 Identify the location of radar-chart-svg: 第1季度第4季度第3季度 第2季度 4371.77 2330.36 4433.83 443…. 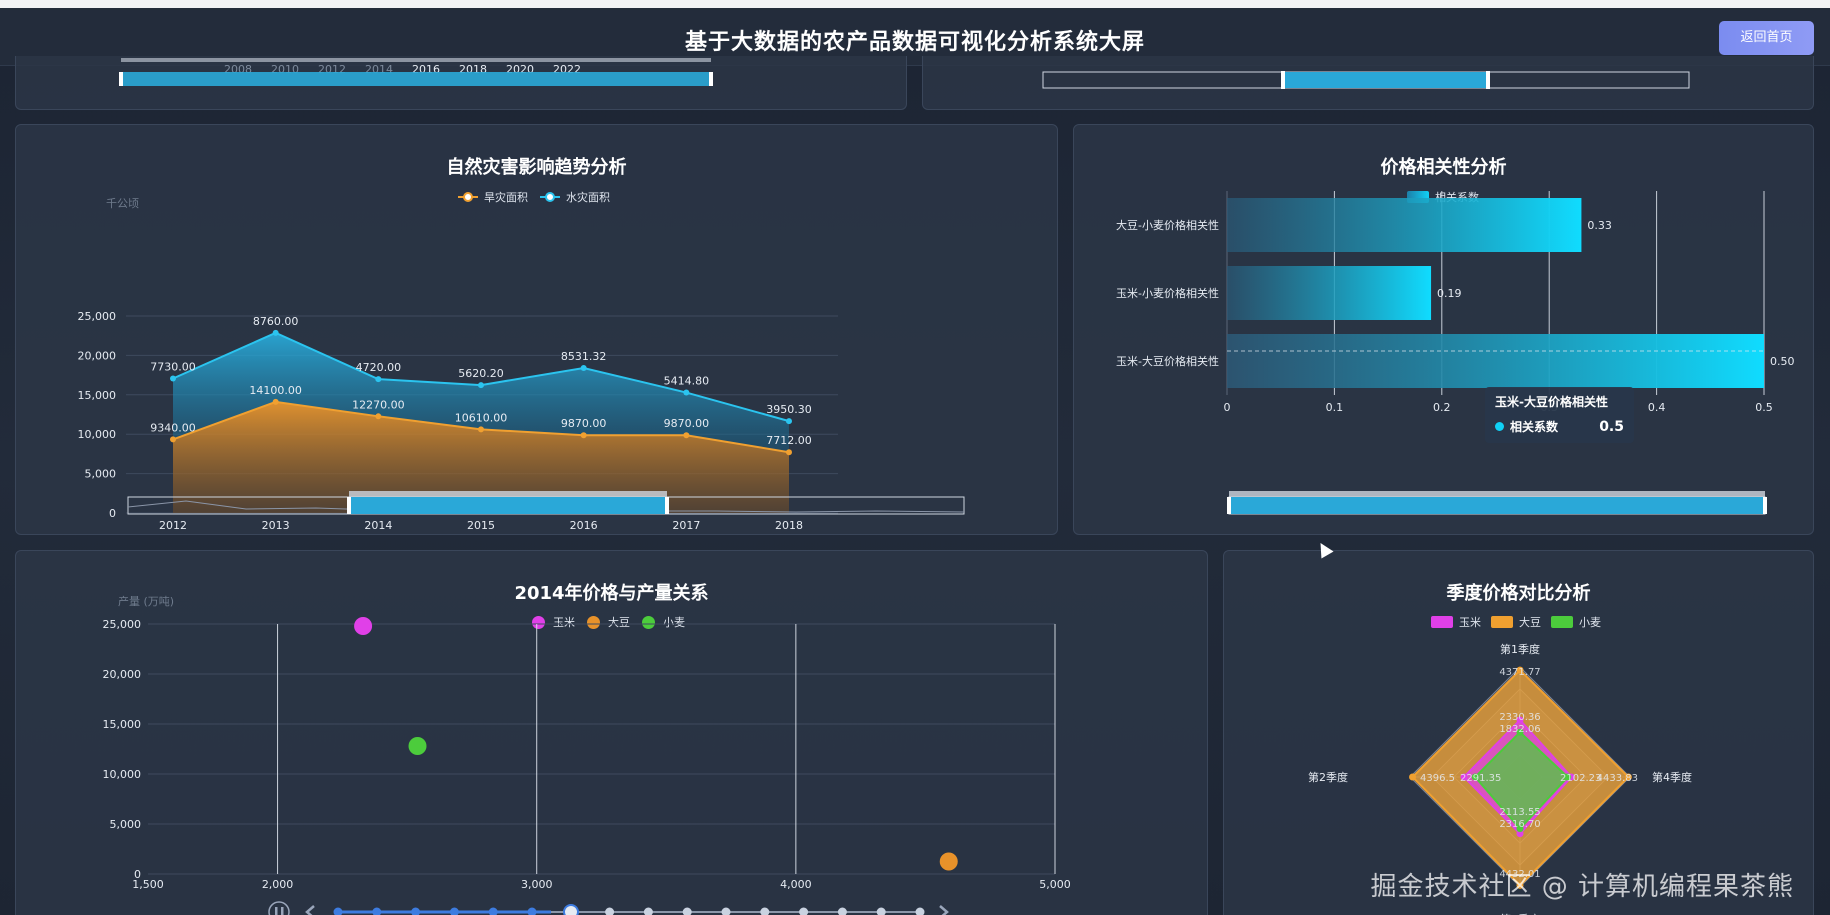
(1500, 778).